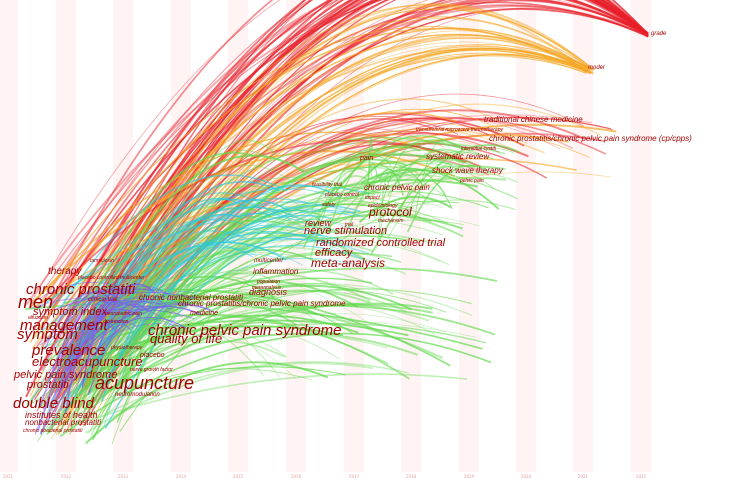 The image size is (744, 485). I want to click on keyword-label: physiotherapy, so click(126, 348).